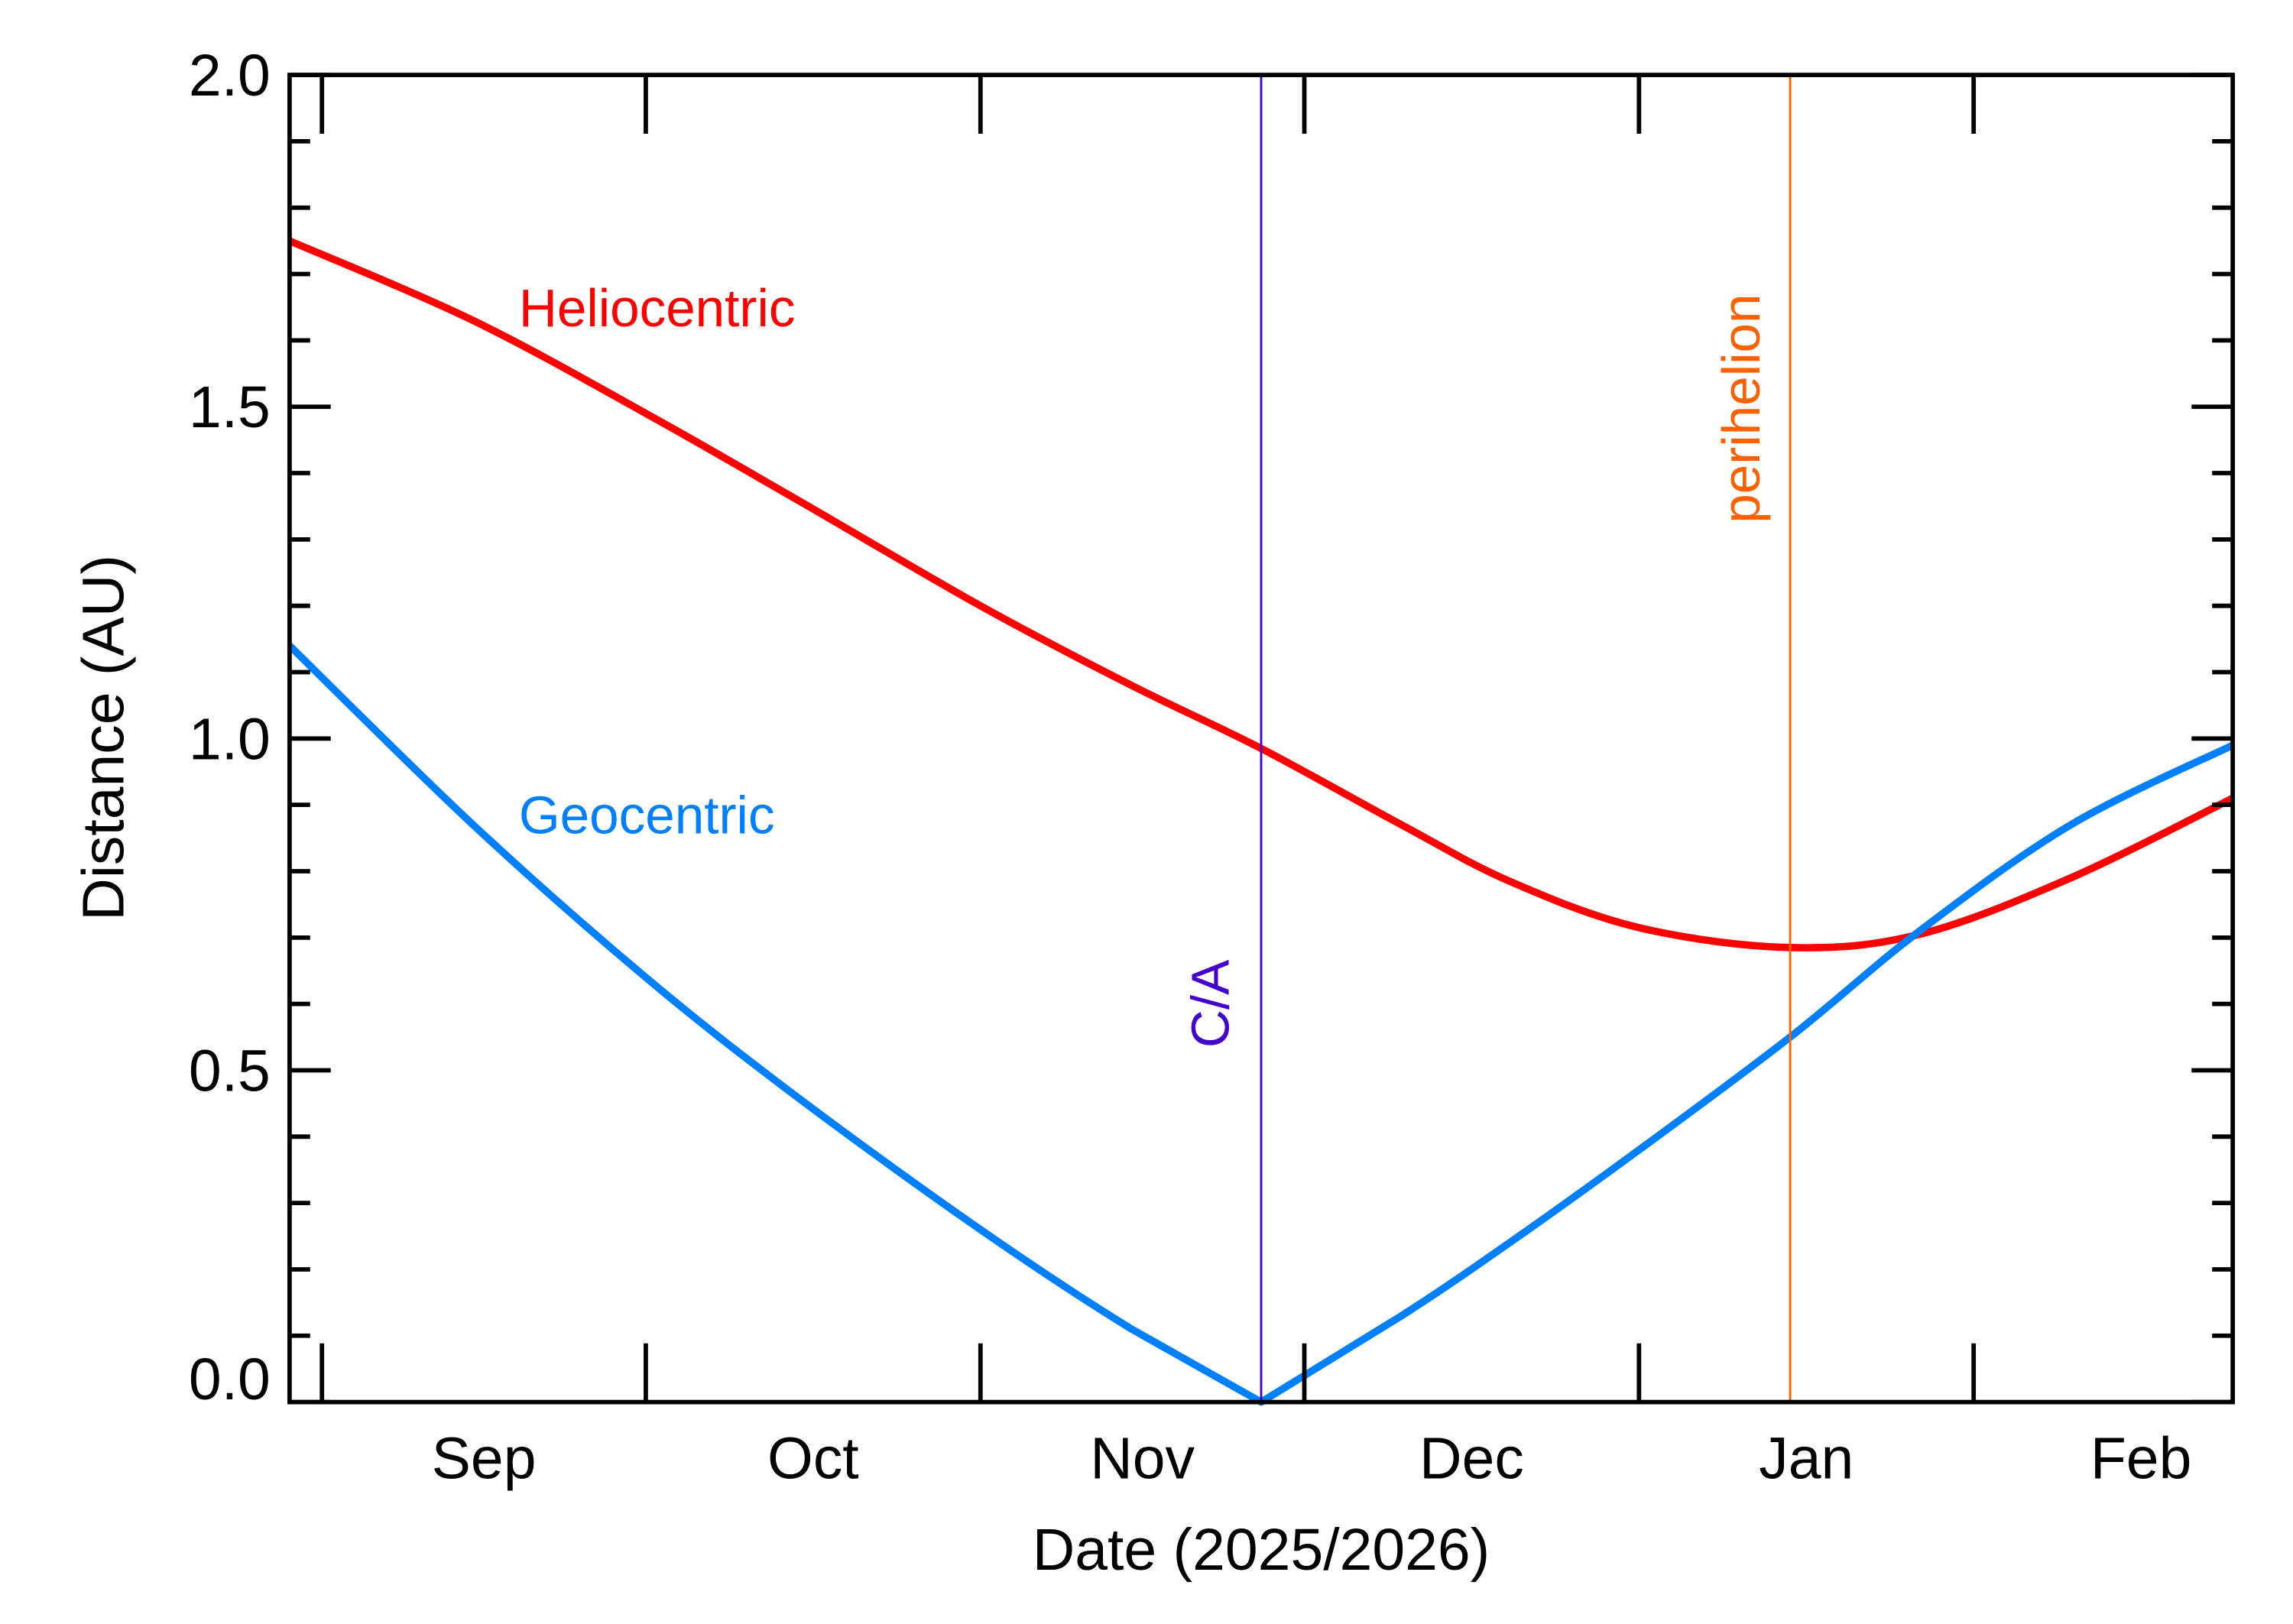  I want to click on y-tick-label: 1.5, so click(230, 407).